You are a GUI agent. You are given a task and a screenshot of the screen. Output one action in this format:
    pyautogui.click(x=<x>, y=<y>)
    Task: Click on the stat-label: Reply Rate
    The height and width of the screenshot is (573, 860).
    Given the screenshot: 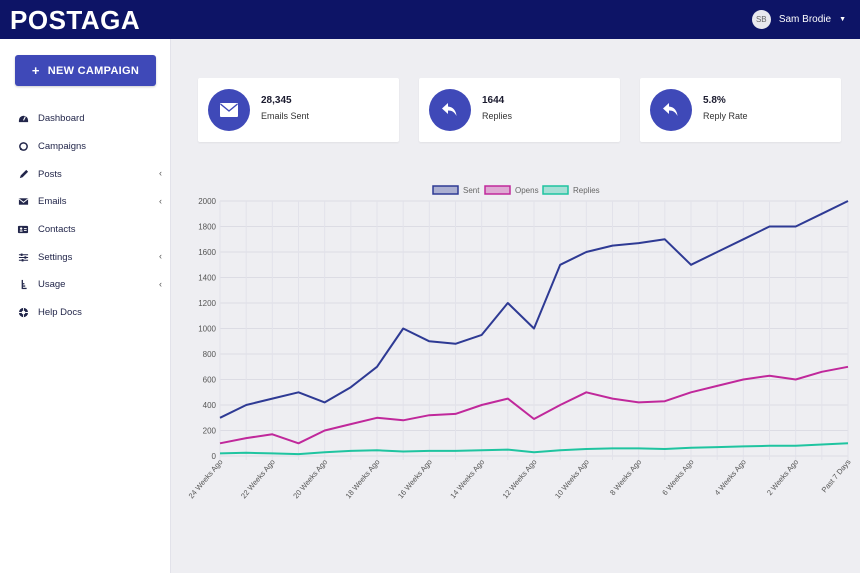 What is the action you would take?
    pyautogui.click(x=725, y=116)
    